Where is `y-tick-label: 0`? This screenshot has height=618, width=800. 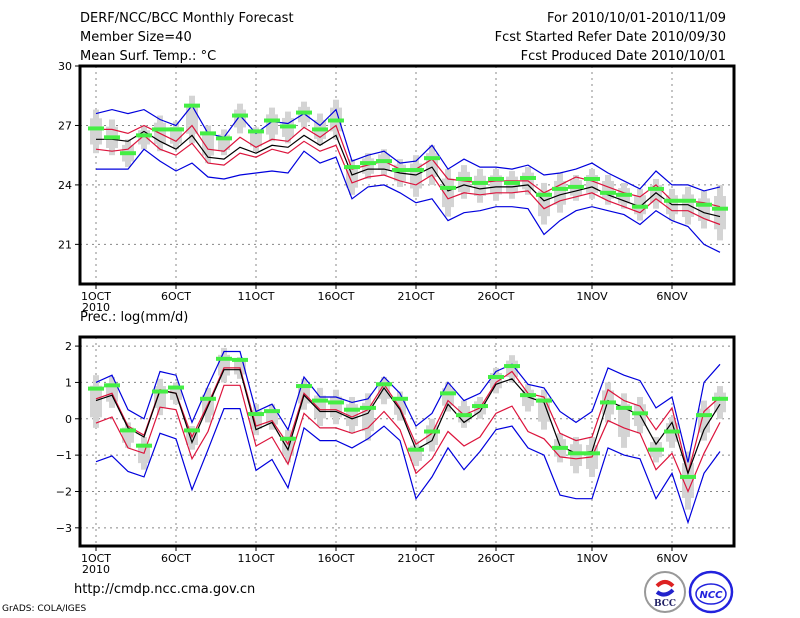
y-tick-label: 0 is located at coordinates (68, 419).